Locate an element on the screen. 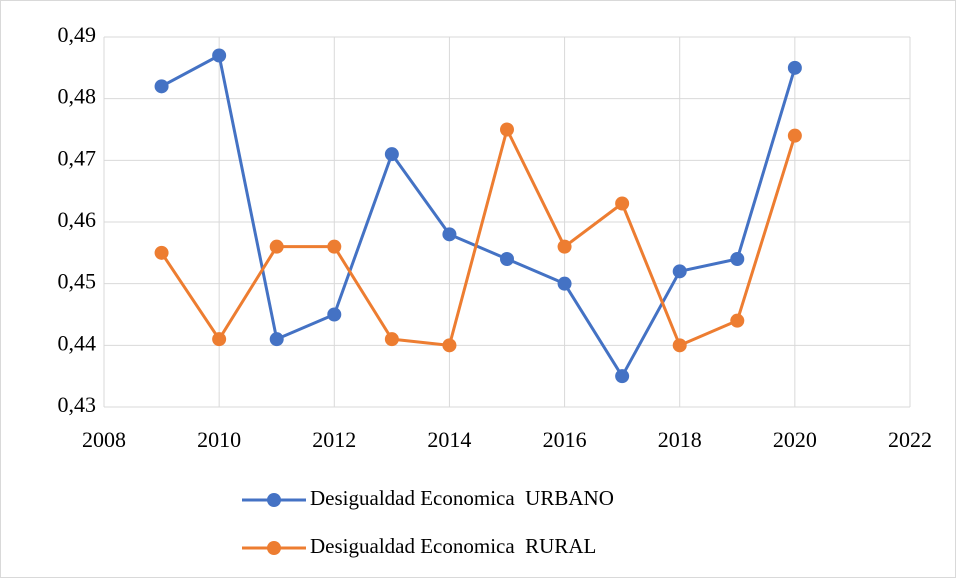  x-tick-label: 2018 is located at coordinates (680, 439).